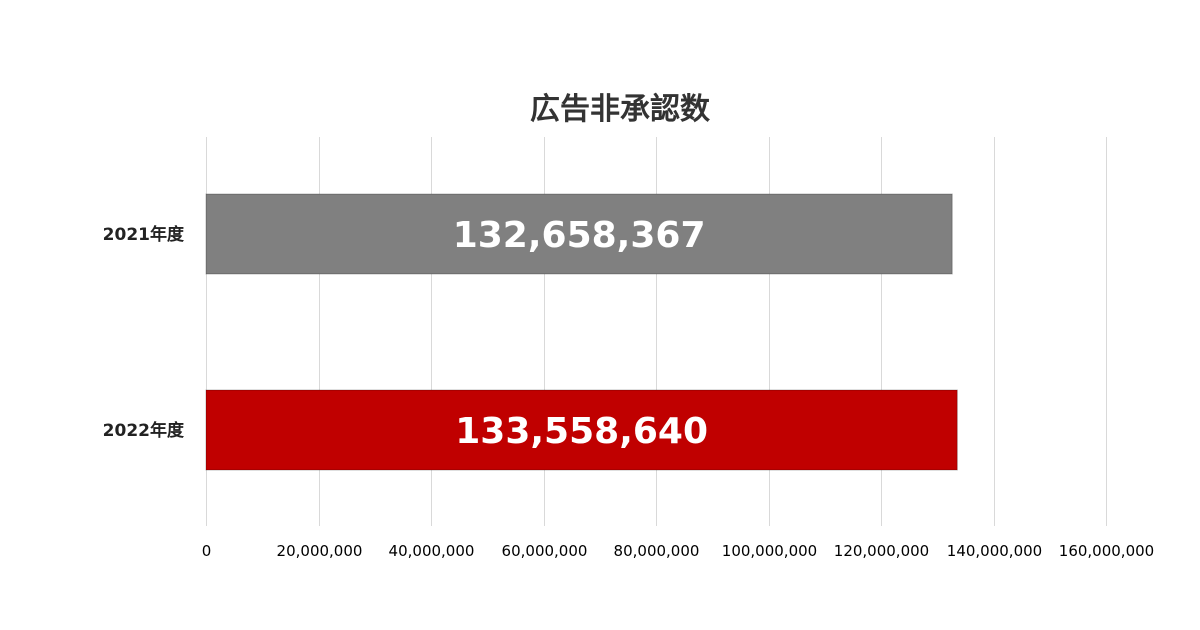  What do you see at coordinates (545, 551) in the screenshot?
I see `x-tick-label: 60,000,000` at bounding box center [545, 551].